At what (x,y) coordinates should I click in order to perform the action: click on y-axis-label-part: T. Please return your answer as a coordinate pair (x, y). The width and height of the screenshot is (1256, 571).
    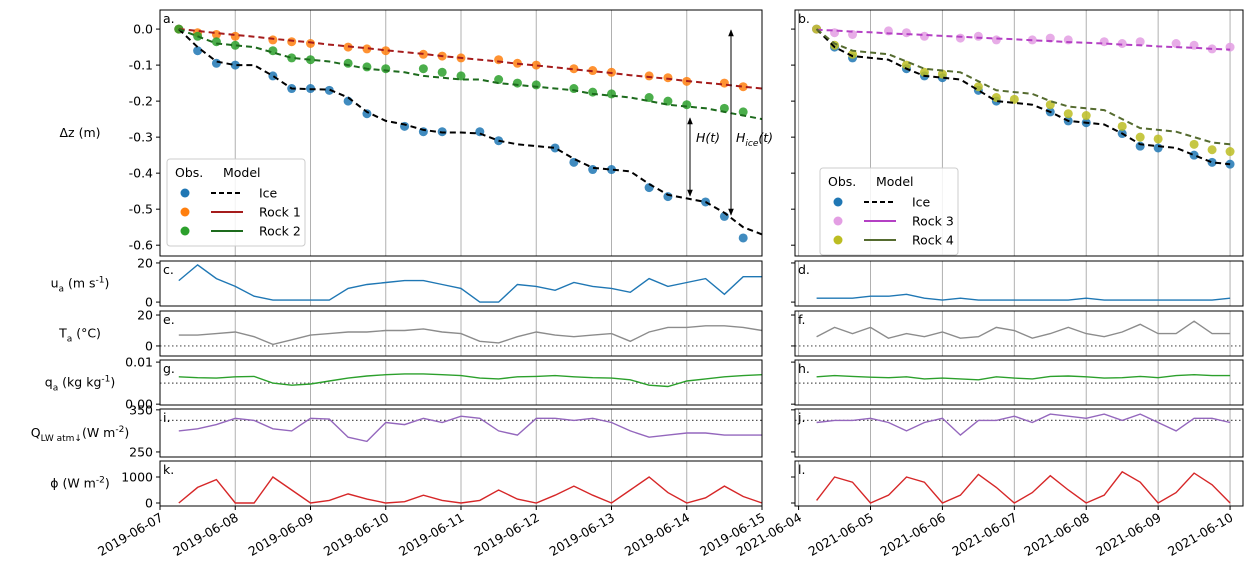
    Looking at the image, I should click on (62, 333).